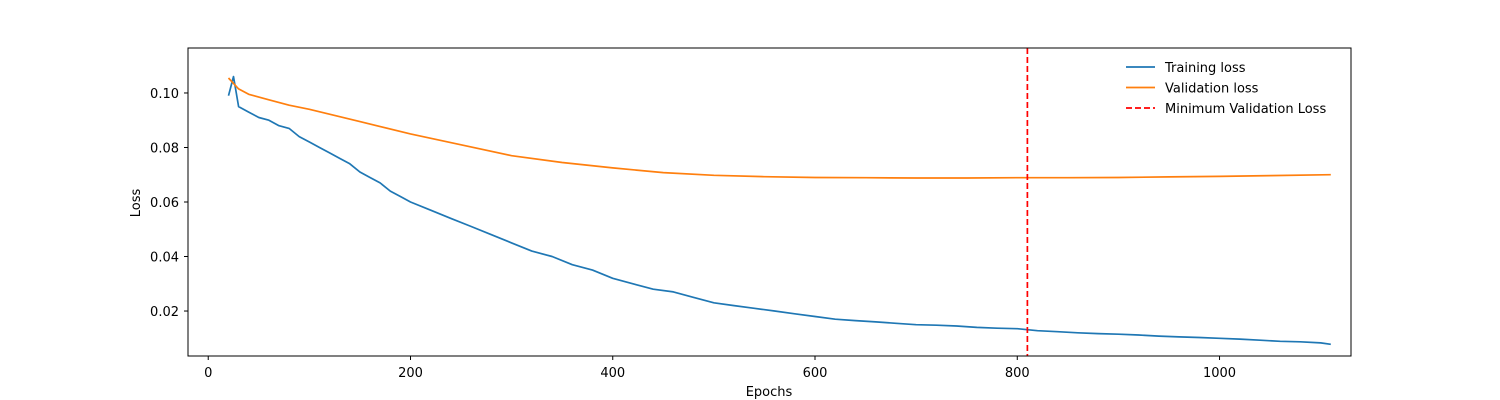 This screenshot has width=1500, height=400. Describe the element at coordinates (1205, 68) in the screenshot. I see `legend-label: Training loss` at that location.